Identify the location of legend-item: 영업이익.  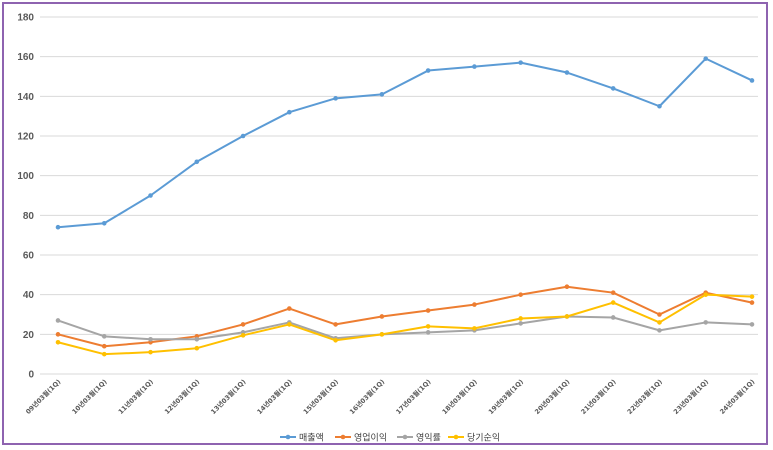
(361, 438).